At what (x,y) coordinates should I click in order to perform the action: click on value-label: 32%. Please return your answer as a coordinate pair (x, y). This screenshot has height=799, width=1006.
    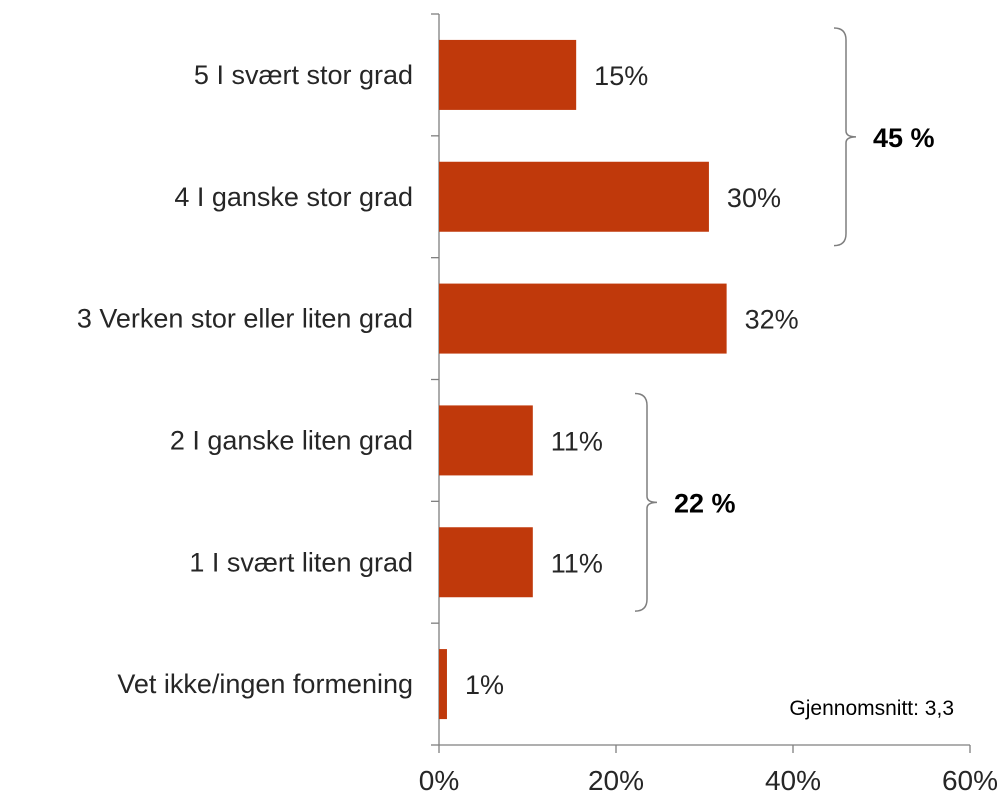
    Looking at the image, I should click on (772, 320).